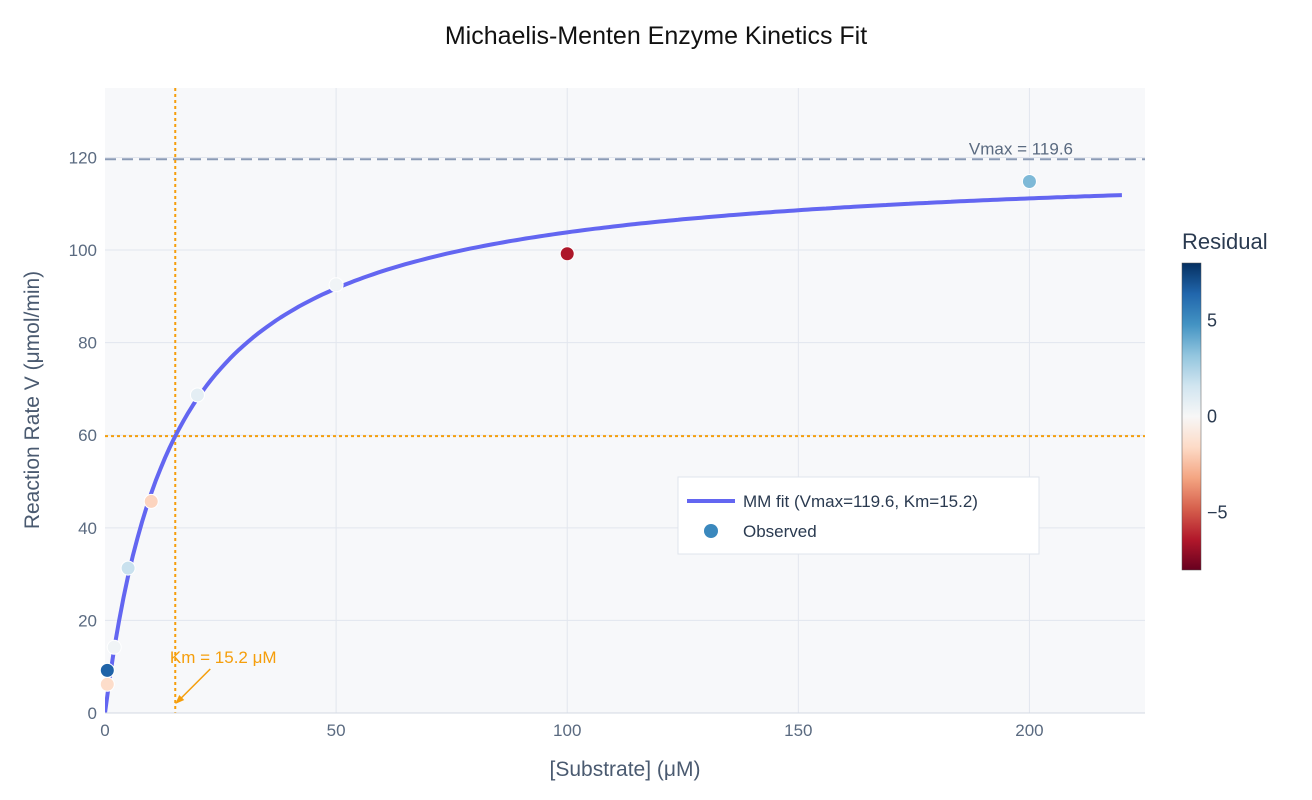  Describe the element at coordinates (625, 769) in the screenshot. I see `x-axis-title: [Substrate] (μM)` at that location.